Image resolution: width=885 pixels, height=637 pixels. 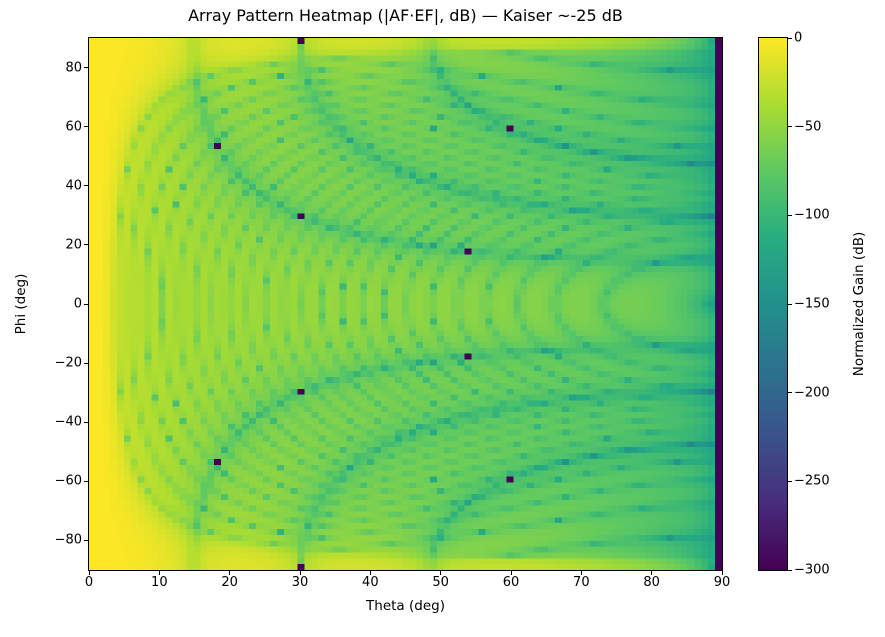 I want to click on colorbar, so click(x=773, y=304).